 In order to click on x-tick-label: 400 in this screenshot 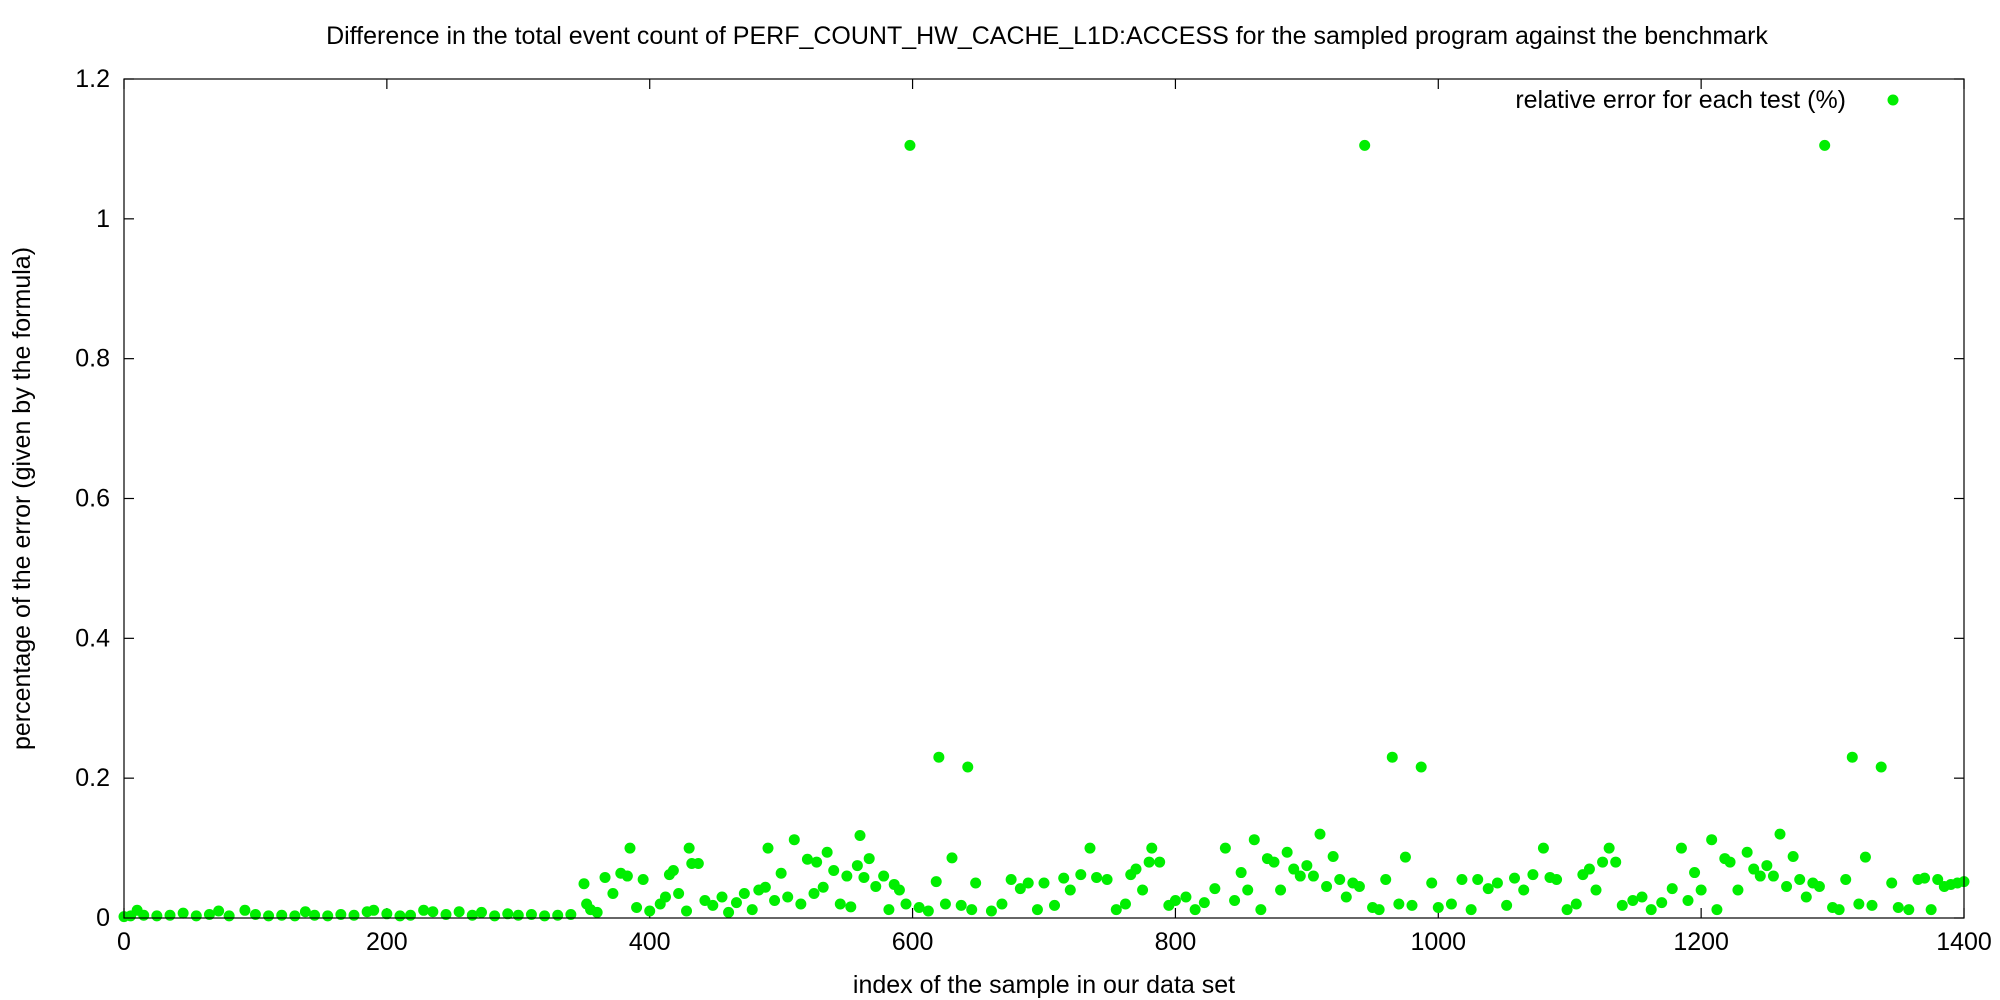, I will do `click(650, 942)`.